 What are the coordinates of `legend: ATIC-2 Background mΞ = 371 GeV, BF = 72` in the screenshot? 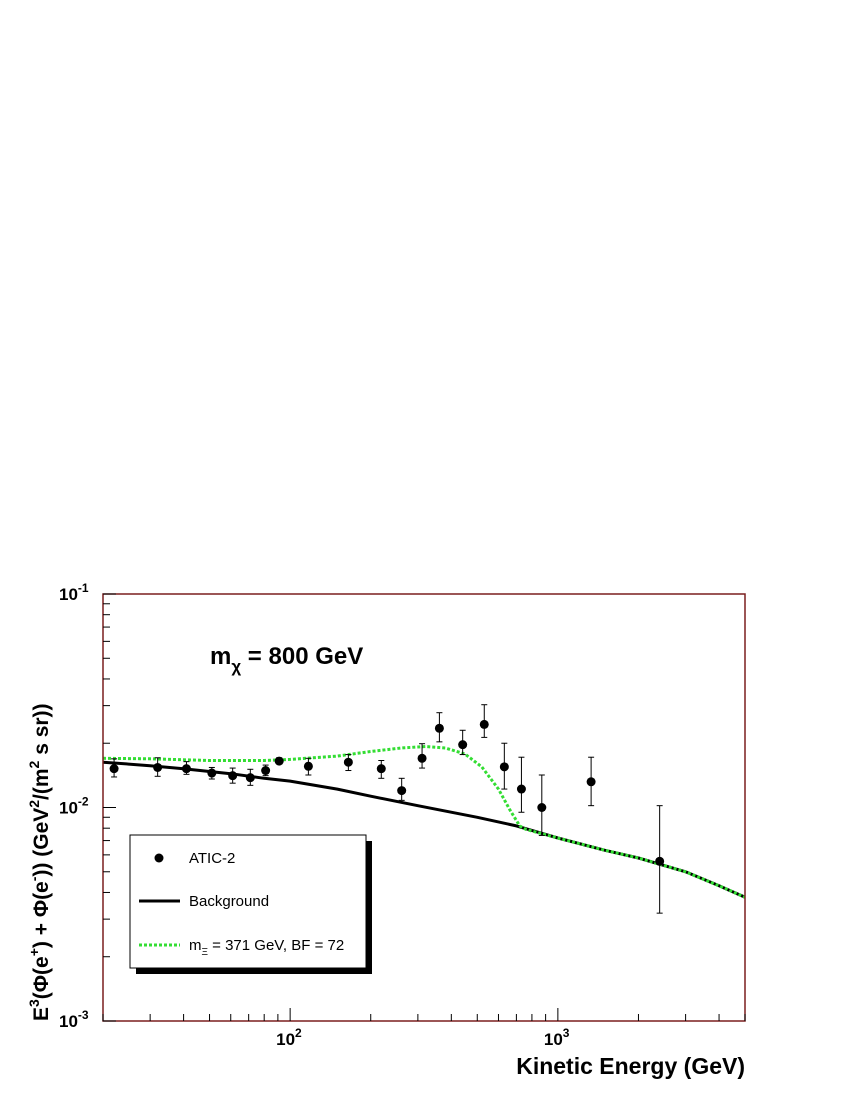 It's located at (250, 904).